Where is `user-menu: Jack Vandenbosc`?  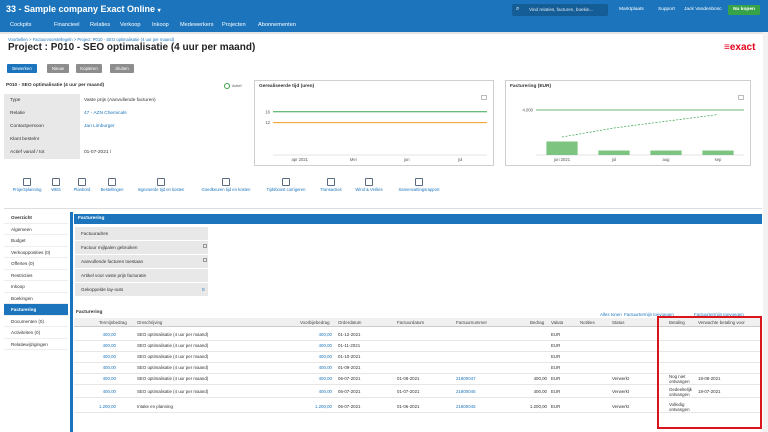 user-menu: Jack Vandenbosc is located at coordinates (703, 9).